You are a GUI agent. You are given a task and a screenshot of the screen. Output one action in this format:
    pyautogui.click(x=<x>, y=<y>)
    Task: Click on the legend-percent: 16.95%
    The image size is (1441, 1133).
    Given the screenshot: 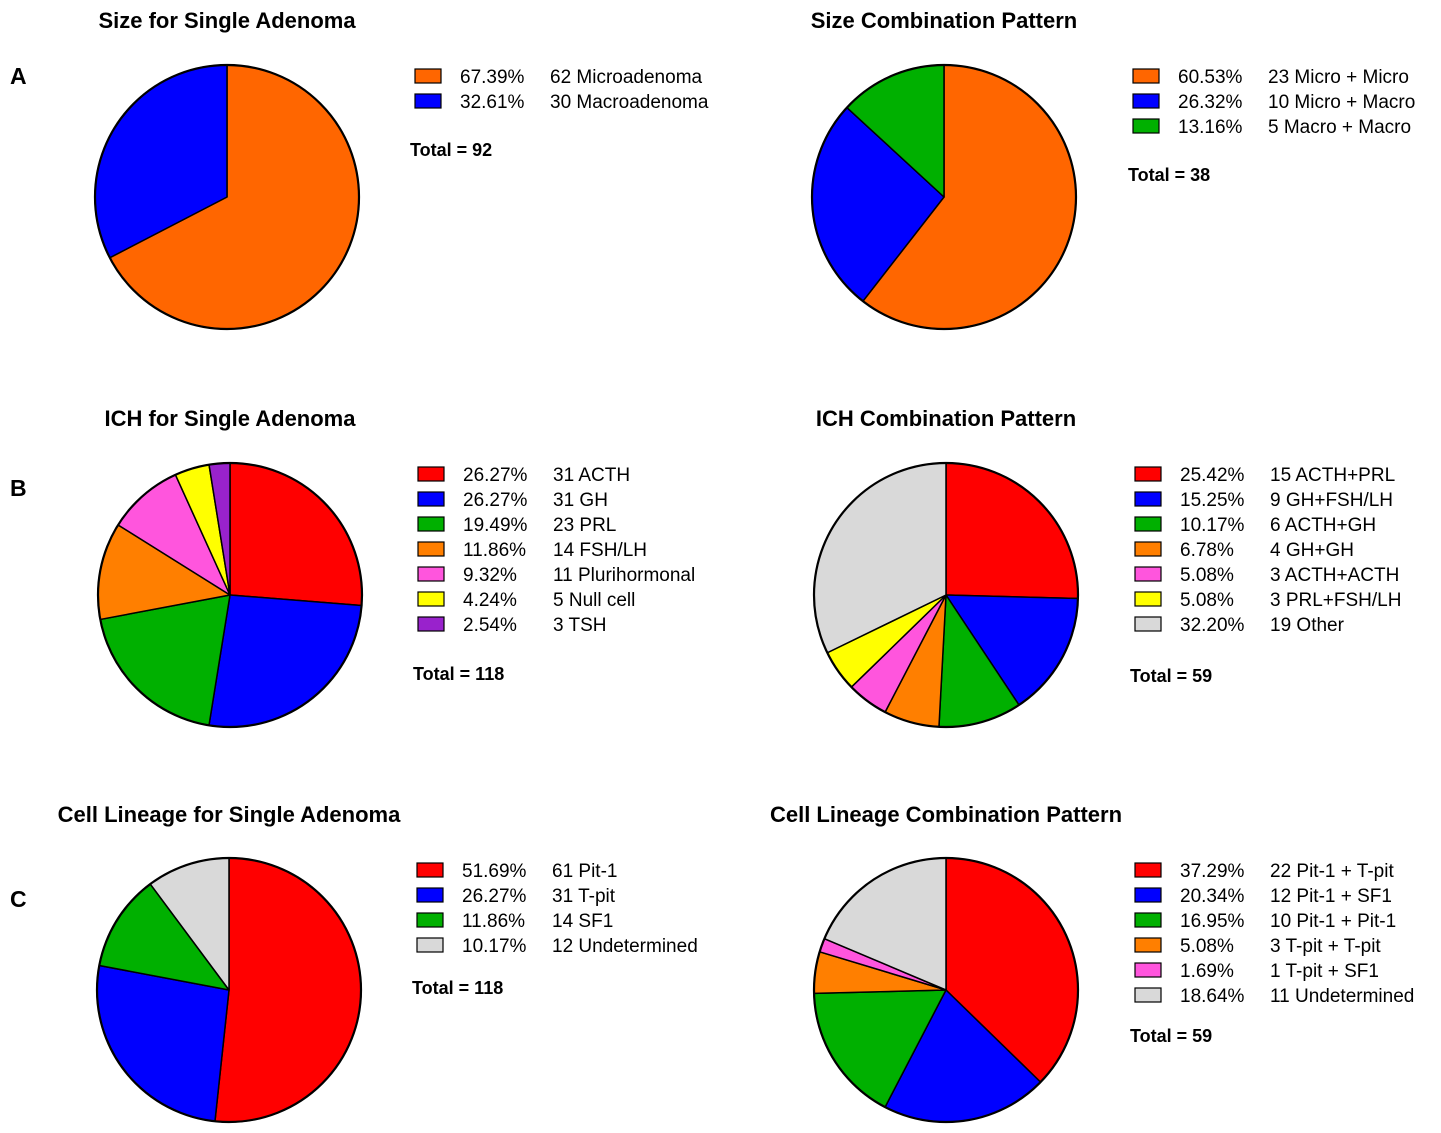 What is the action you would take?
    pyautogui.click(x=1212, y=921)
    